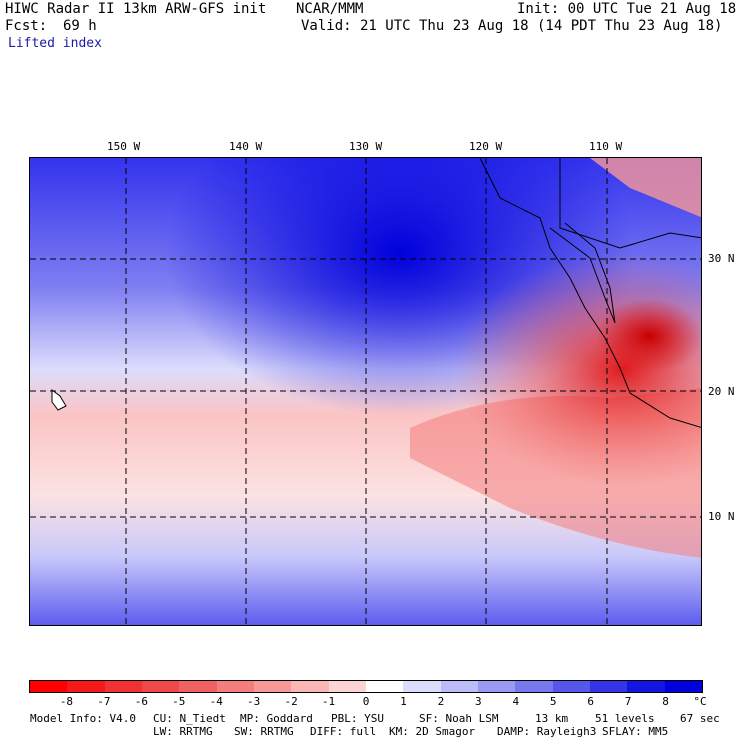 The image size is (740, 740). What do you see at coordinates (136, 9) in the screenshot?
I see `model-title: HIWC Radar II 13km ARW-GFS init` at bounding box center [136, 9].